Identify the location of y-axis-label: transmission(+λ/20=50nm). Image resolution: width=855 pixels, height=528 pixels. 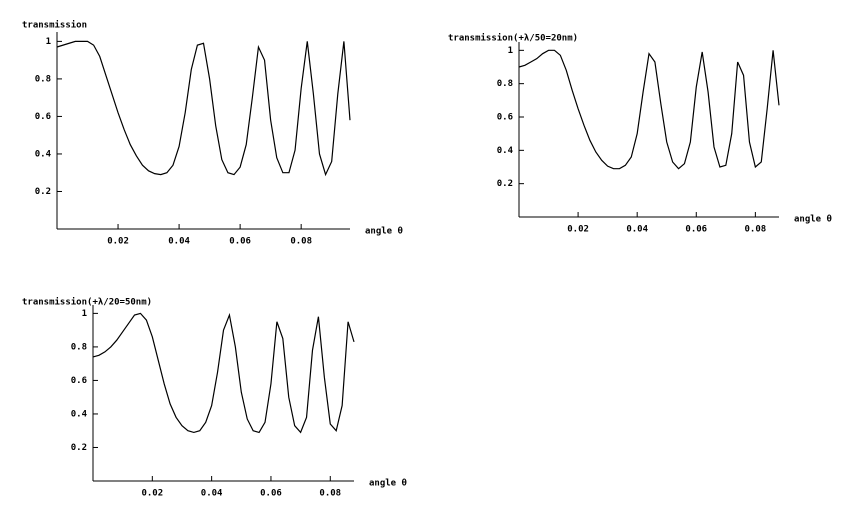
(87, 302).